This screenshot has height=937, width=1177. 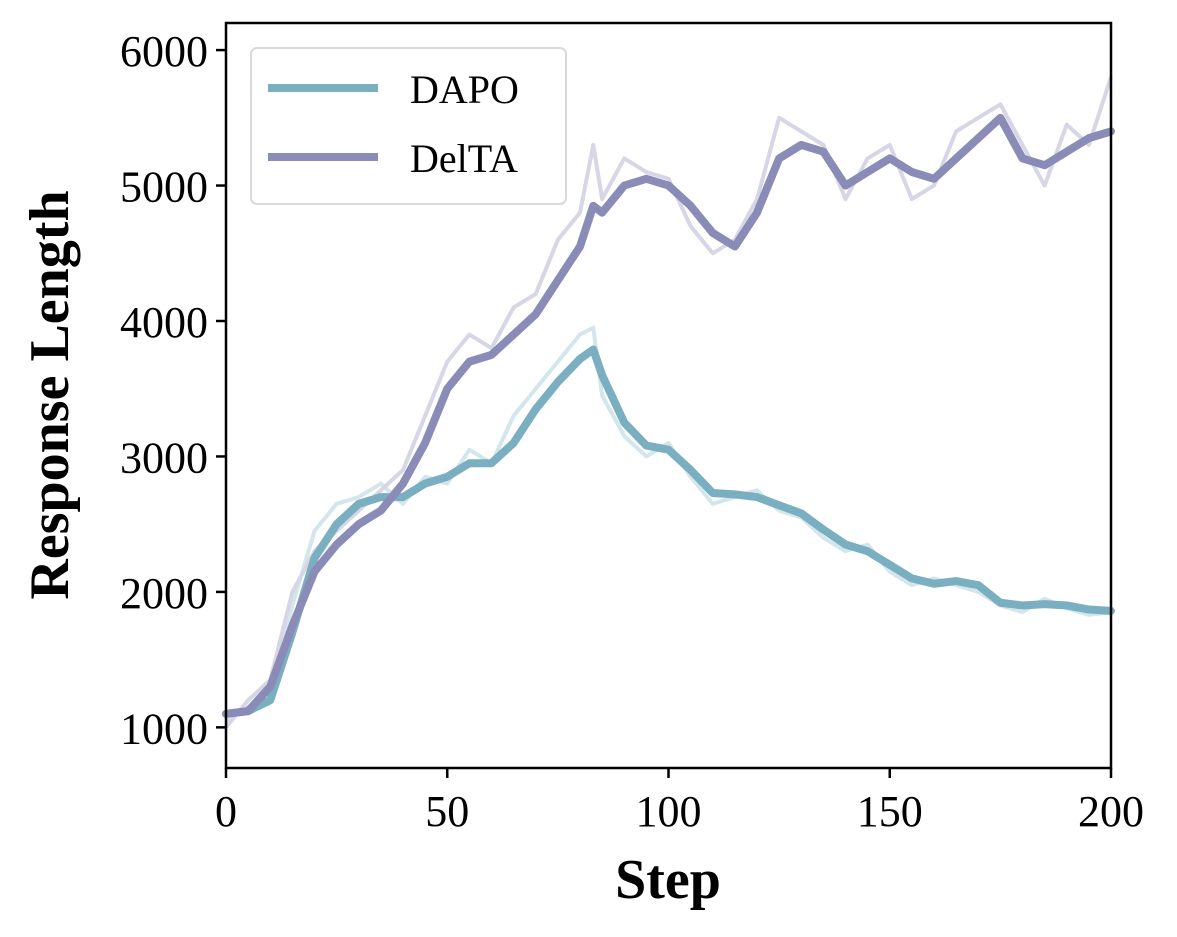 What do you see at coordinates (669, 811) in the screenshot?
I see `x-tick-label: 100` at bounding box center [669, 811].